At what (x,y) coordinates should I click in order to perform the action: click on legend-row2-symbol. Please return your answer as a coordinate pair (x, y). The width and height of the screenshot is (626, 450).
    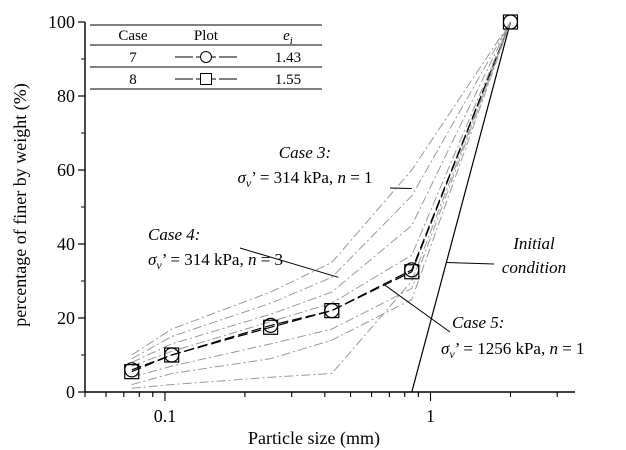
    Looking at the image, I should click on (206, 79).